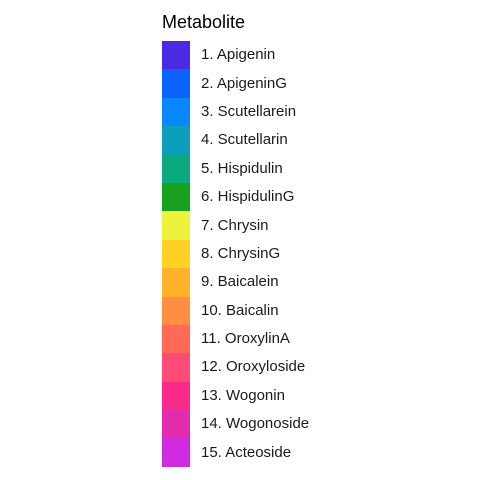  What do you see at coordinates (240, 310) in the screenshot?
I see `legend-label: 10. Baicalin` at bounding box center [240, 310].